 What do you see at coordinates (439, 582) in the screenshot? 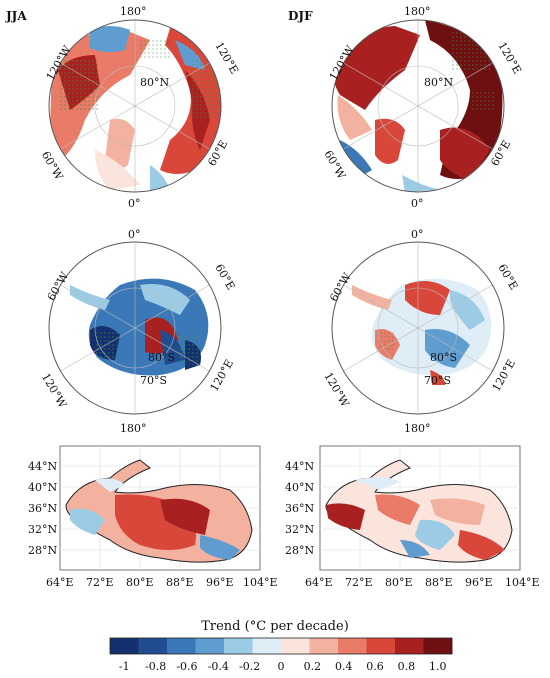
I see `tibet-lon-88-djf: 88°E` at bounding box center [439, 582].